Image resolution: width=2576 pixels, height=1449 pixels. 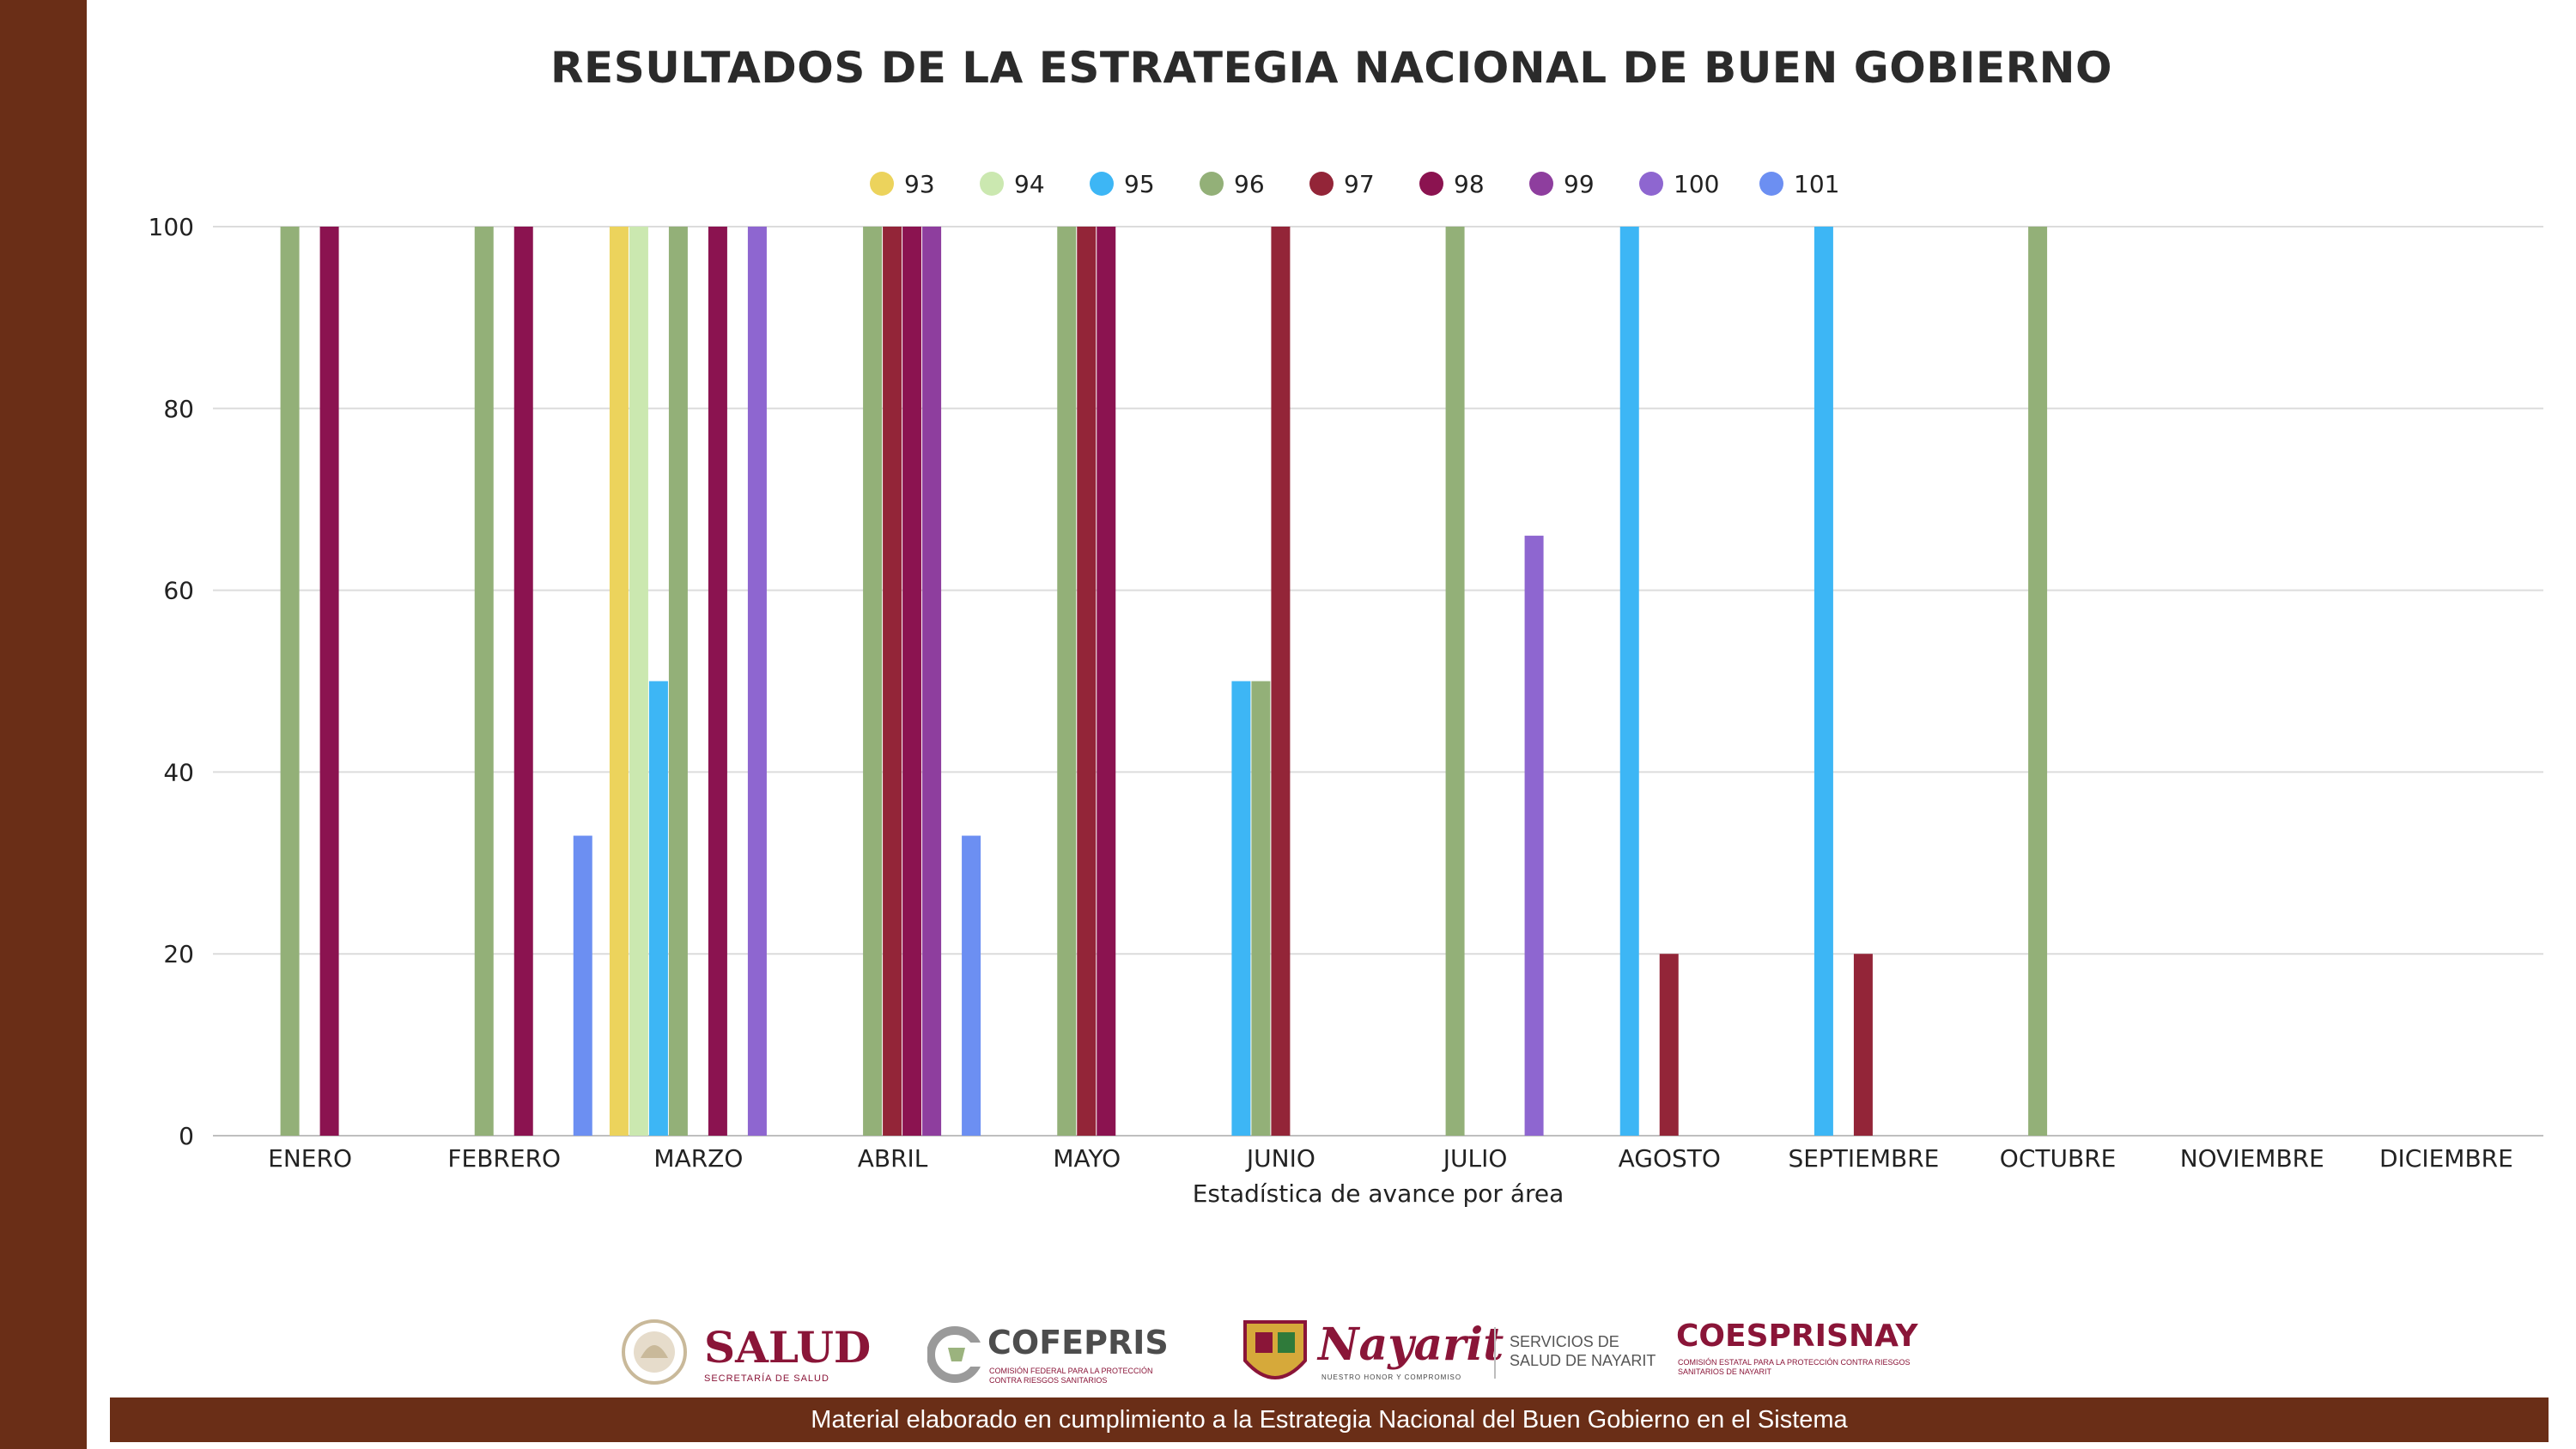 What do you see at coordinates (1864, 1158) in the screenshot?
I see `x-tick-label: SEPTIEMBRE` at bounding box center [1864, 1158].